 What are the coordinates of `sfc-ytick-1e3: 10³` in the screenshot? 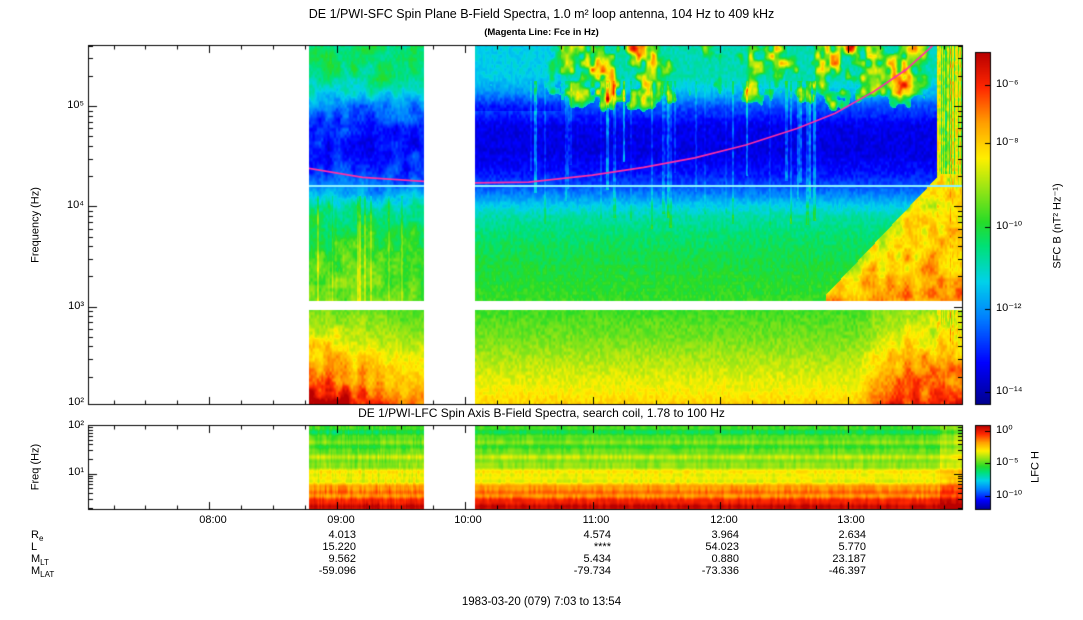 It's located at (76, 306).